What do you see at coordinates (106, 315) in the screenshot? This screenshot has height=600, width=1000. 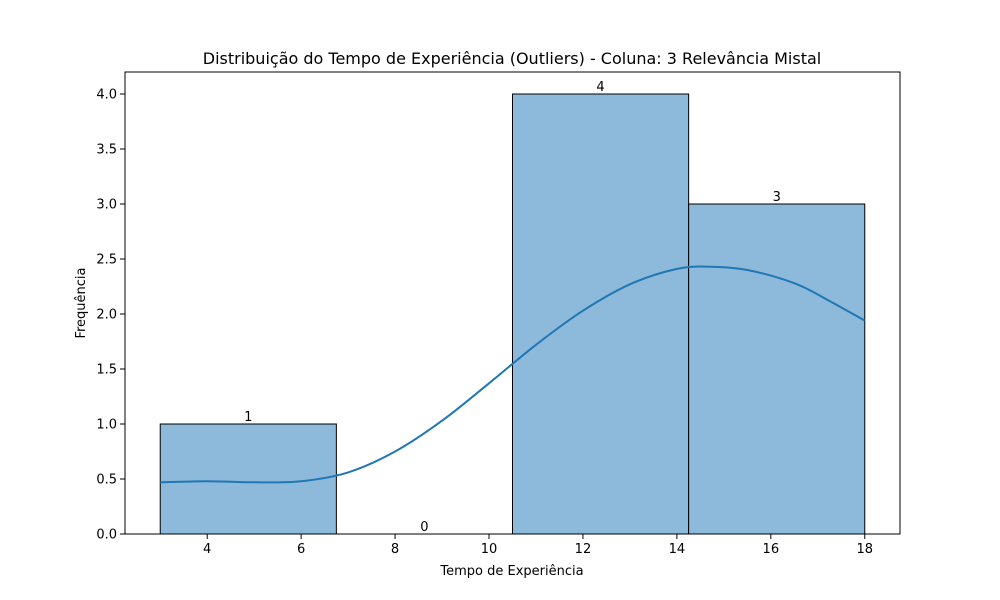 I see `y-tick-label: 2.0` at bounding box center [106, 315].